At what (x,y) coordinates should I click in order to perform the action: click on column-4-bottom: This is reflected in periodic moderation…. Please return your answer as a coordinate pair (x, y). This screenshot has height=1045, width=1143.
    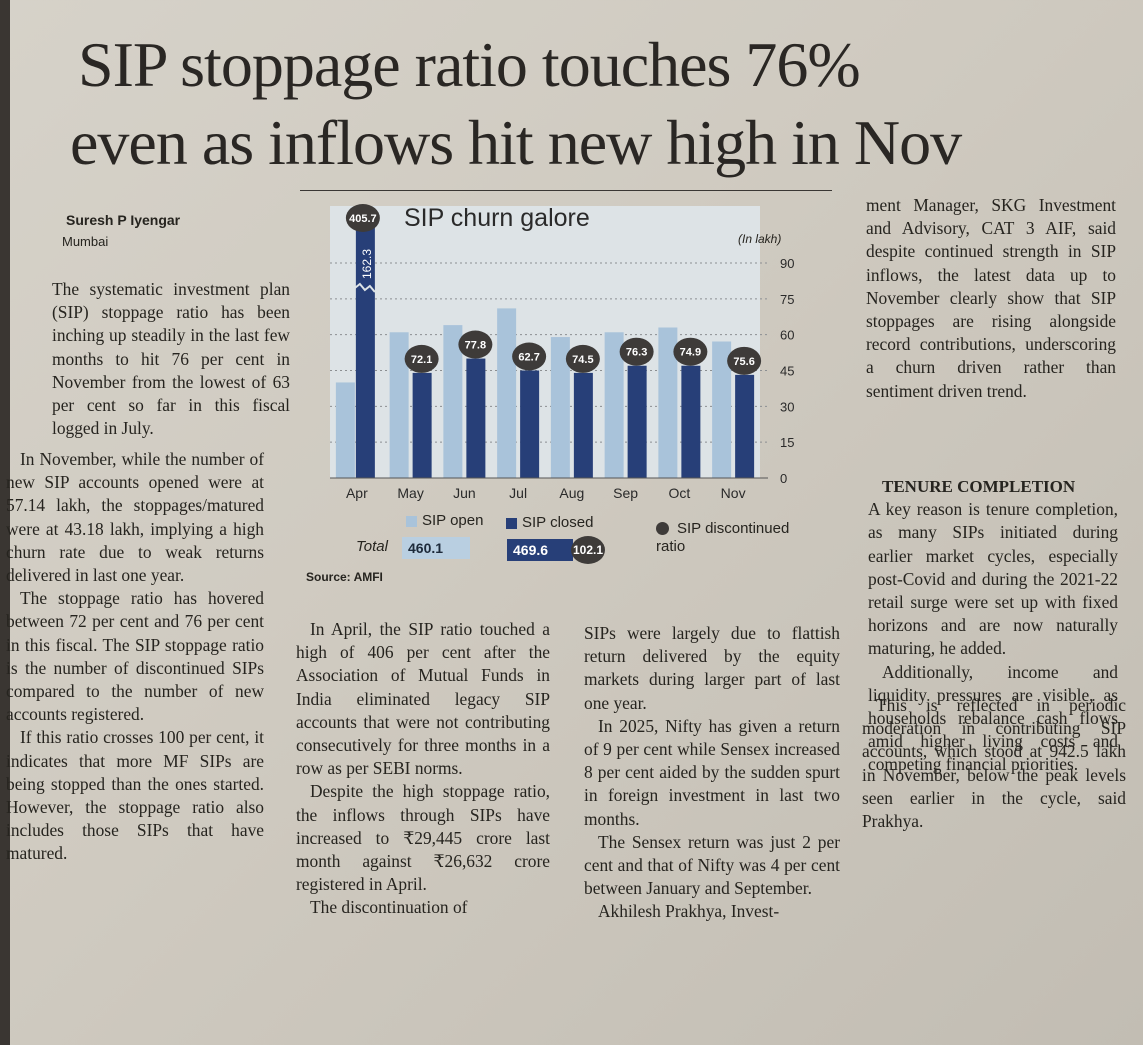
    Looking at the image, I should click on (994, 763).